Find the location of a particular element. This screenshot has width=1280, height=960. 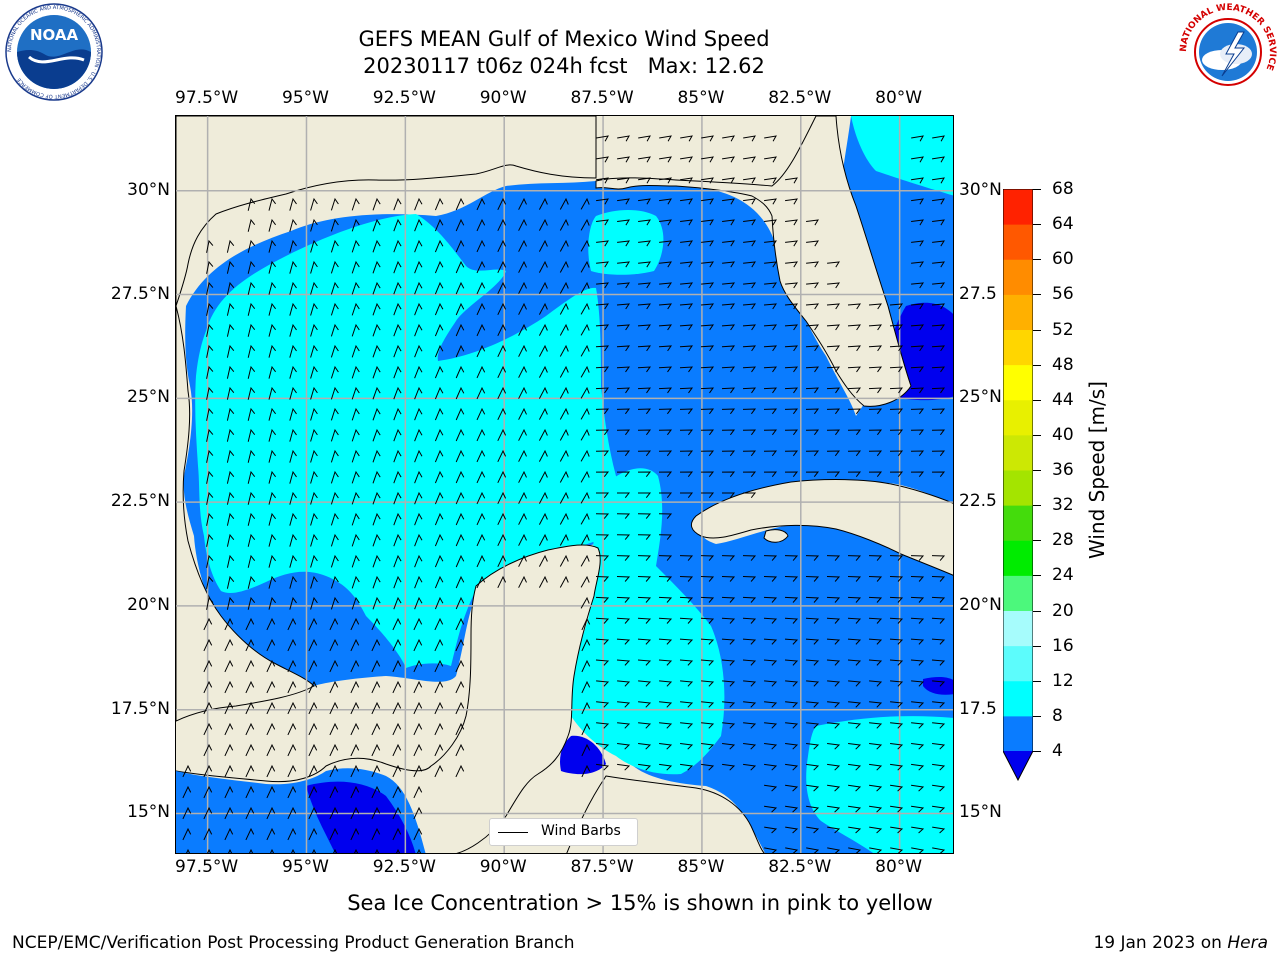

colorbar-tick-label: 16 is located at coordinates (1063, 645).